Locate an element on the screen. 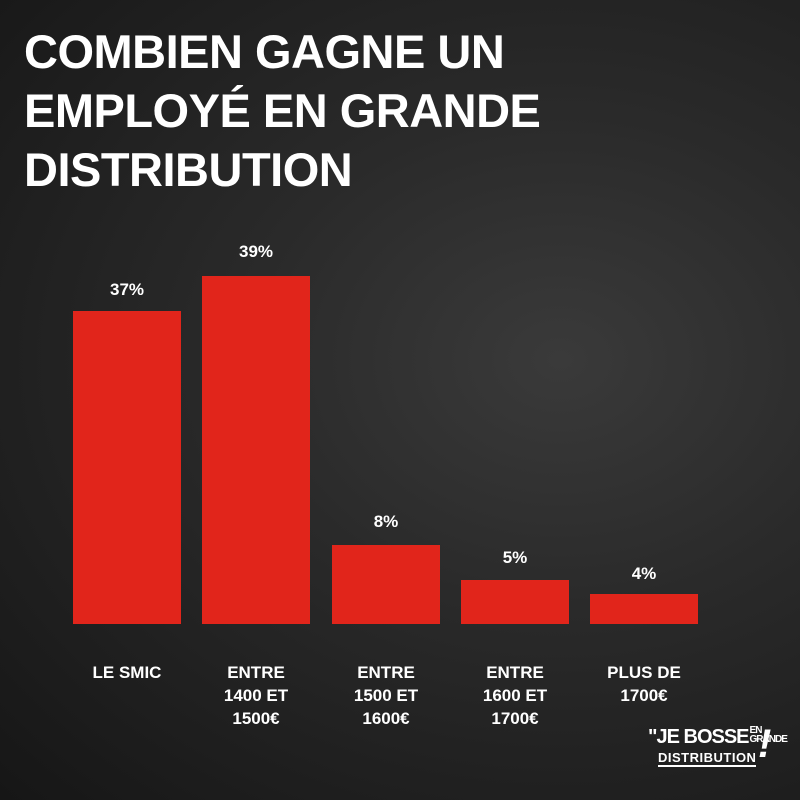  title-line-2: EMPLOYÉ EN GRANDE is located at coordinates (282, 110).